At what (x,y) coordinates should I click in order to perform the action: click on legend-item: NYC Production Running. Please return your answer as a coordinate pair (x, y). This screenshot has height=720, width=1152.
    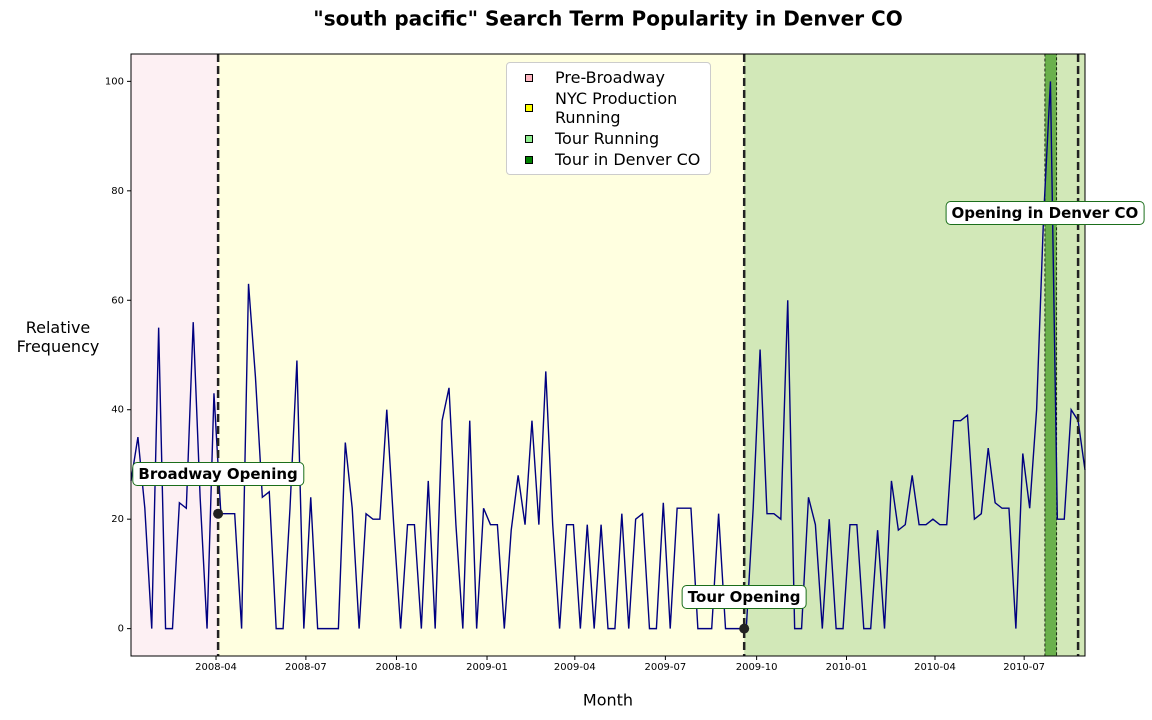
    Looking at the image, I should click on (608, 108).